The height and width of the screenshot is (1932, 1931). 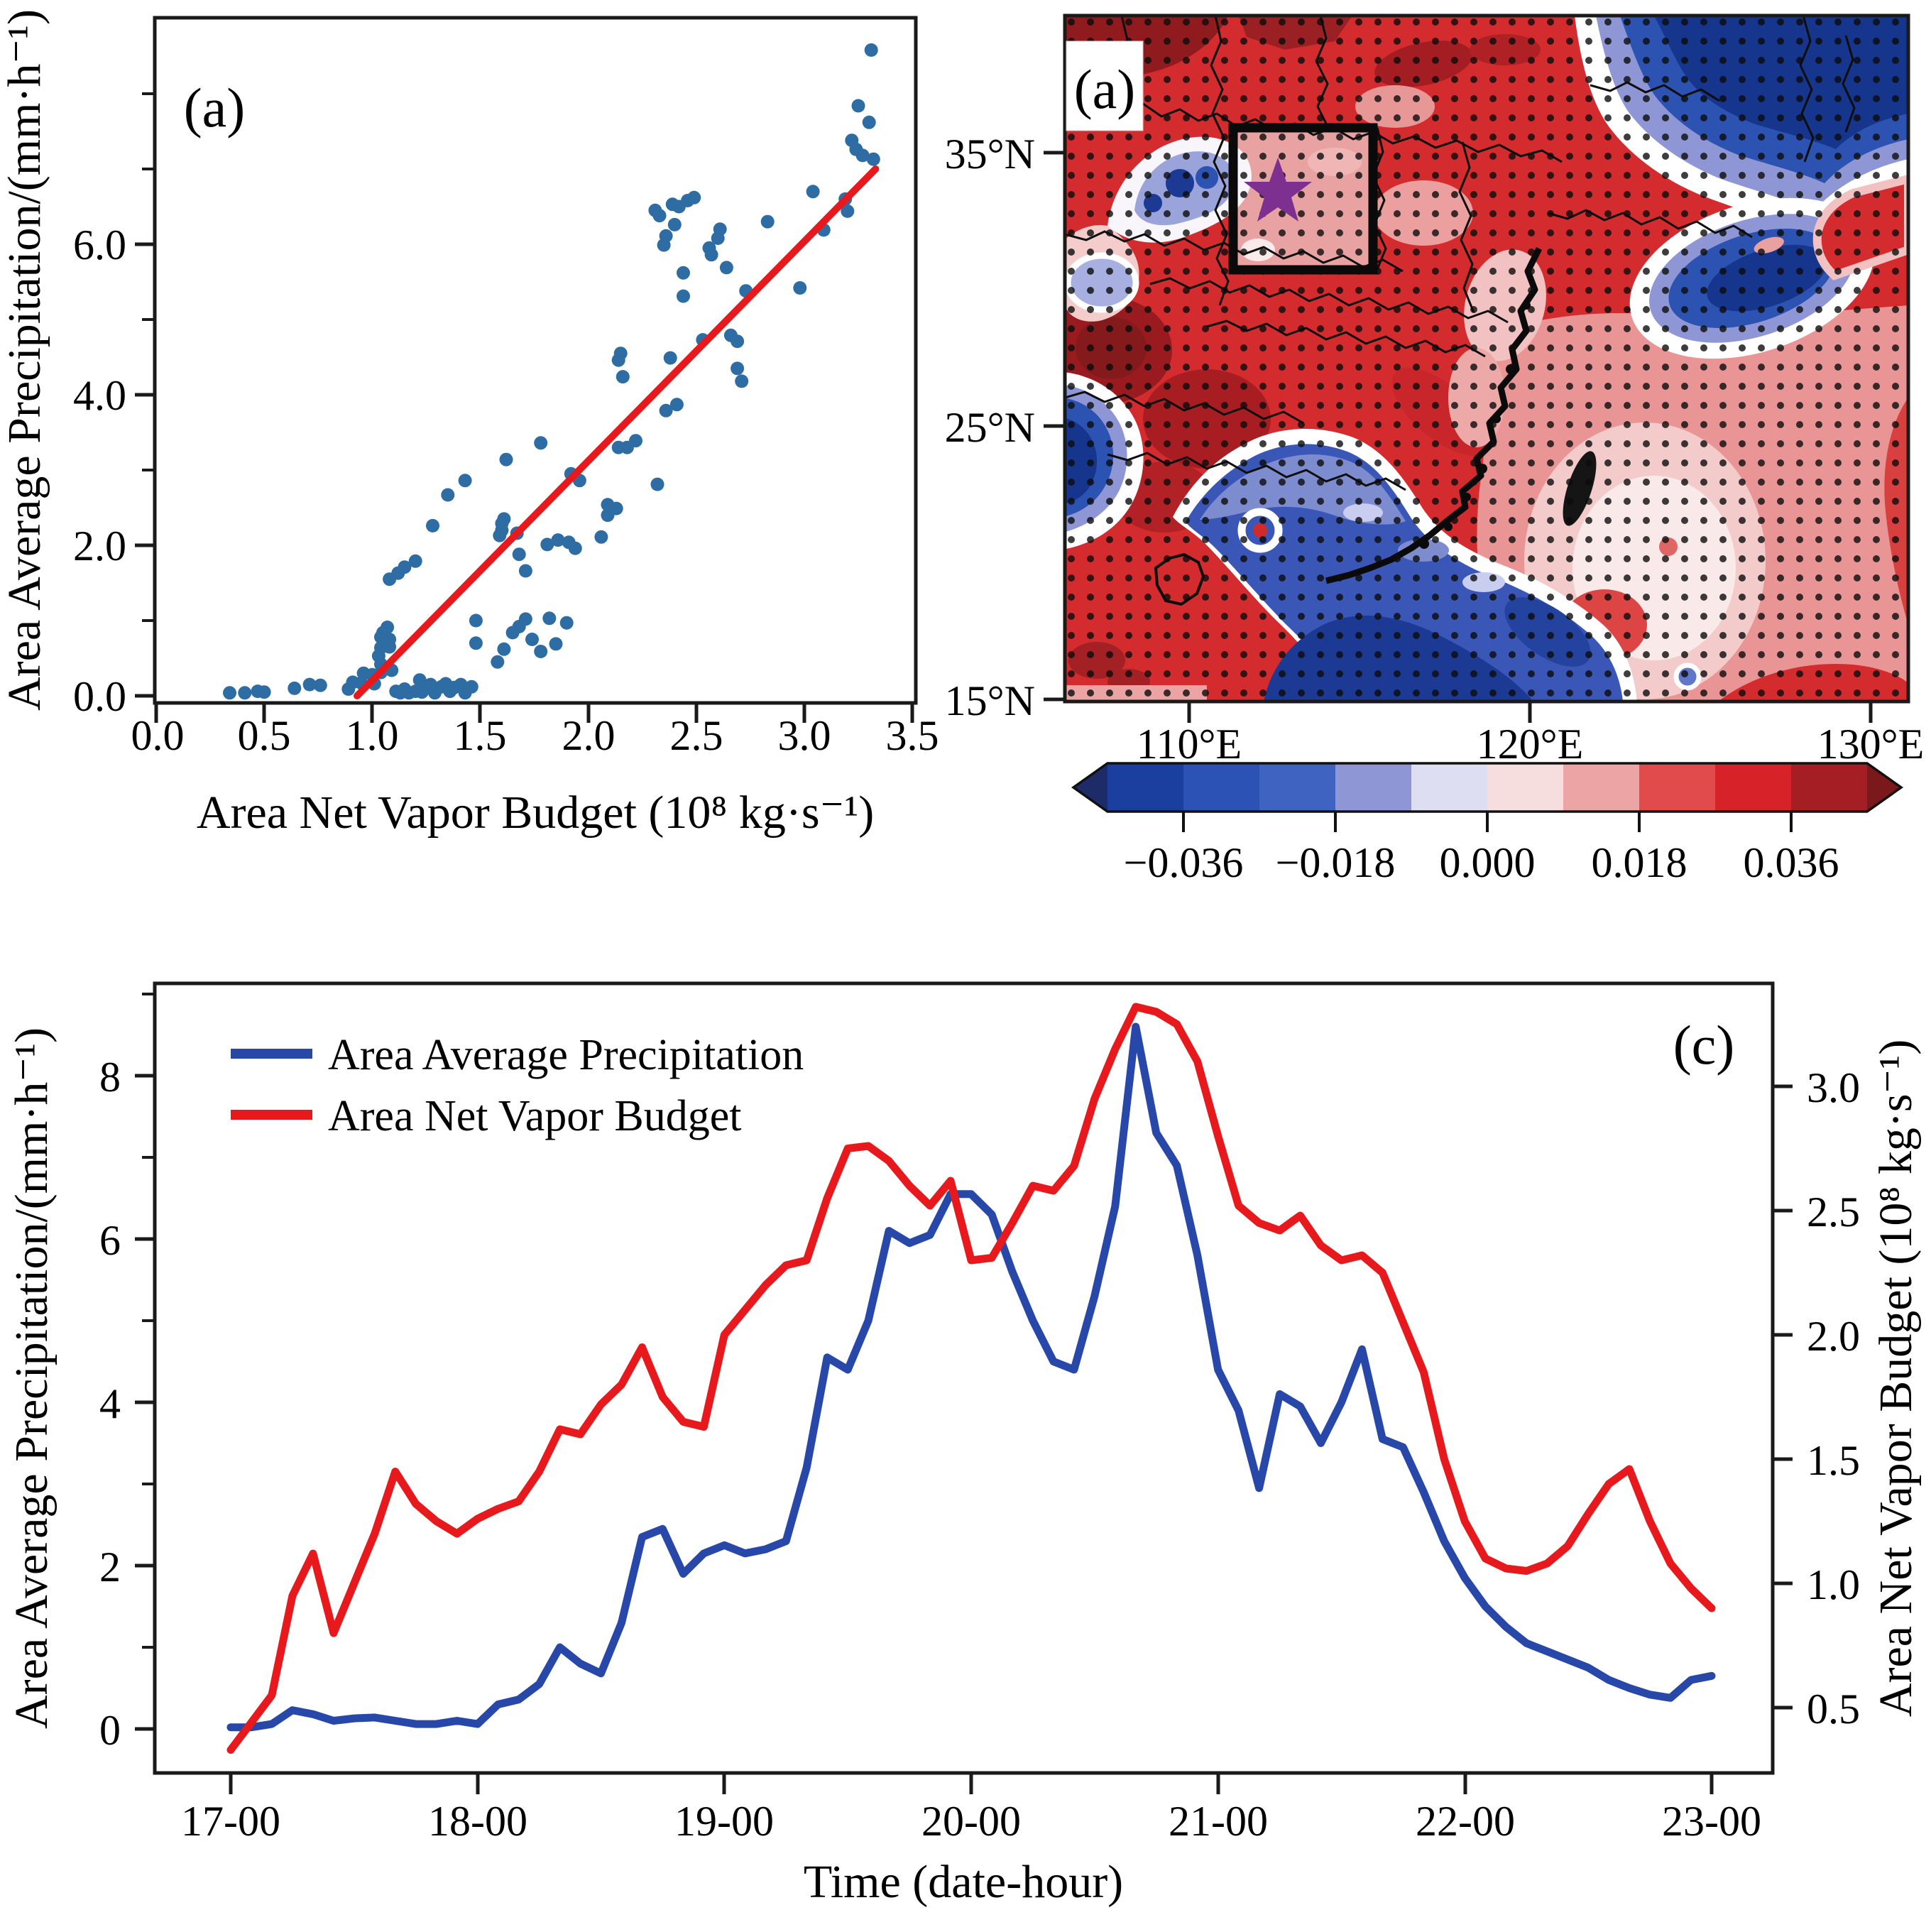 I want to click on map-colorbar, so click(x=1487, y=787).